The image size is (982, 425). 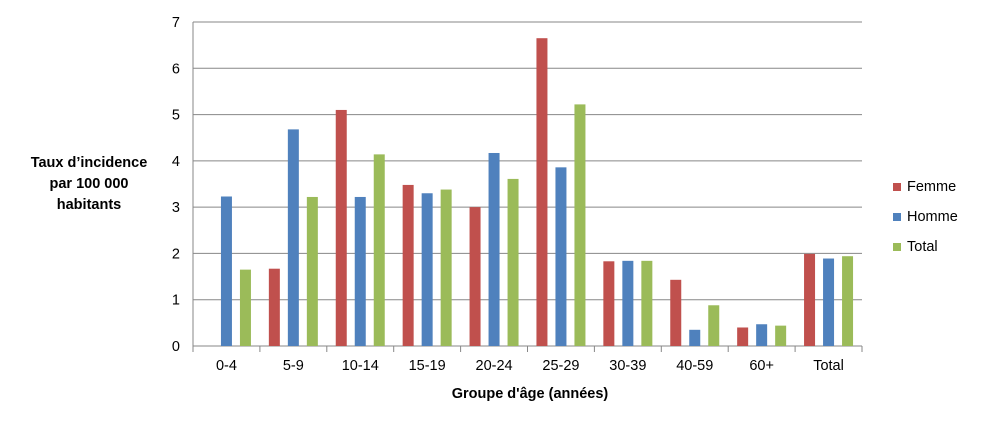 I want to click on legend-swatch-total, so click(x=897, y=247).